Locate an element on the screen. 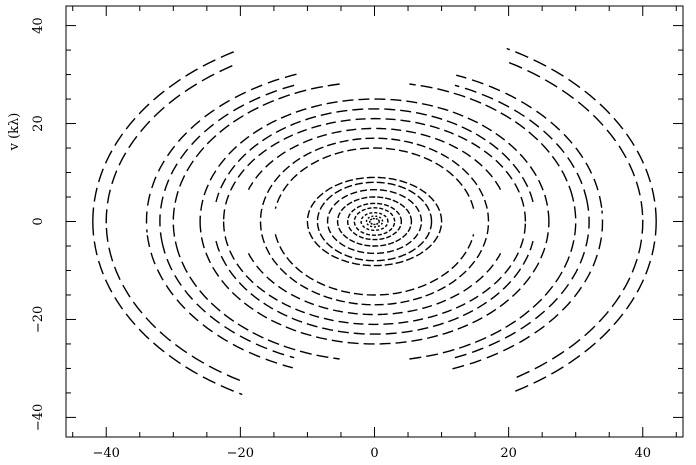  y-tick-label: 40 is located at coordinates (38, 25).